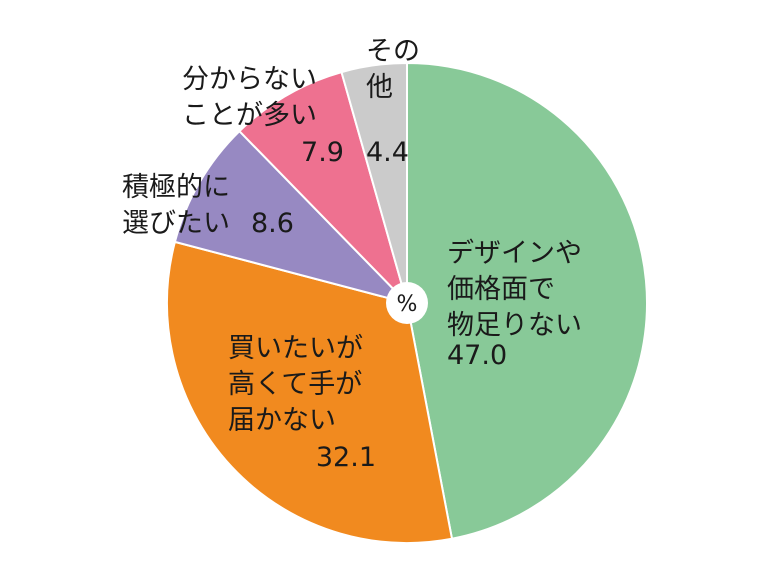  I want to click on slice-5-label-line: その, so click(393, 51).